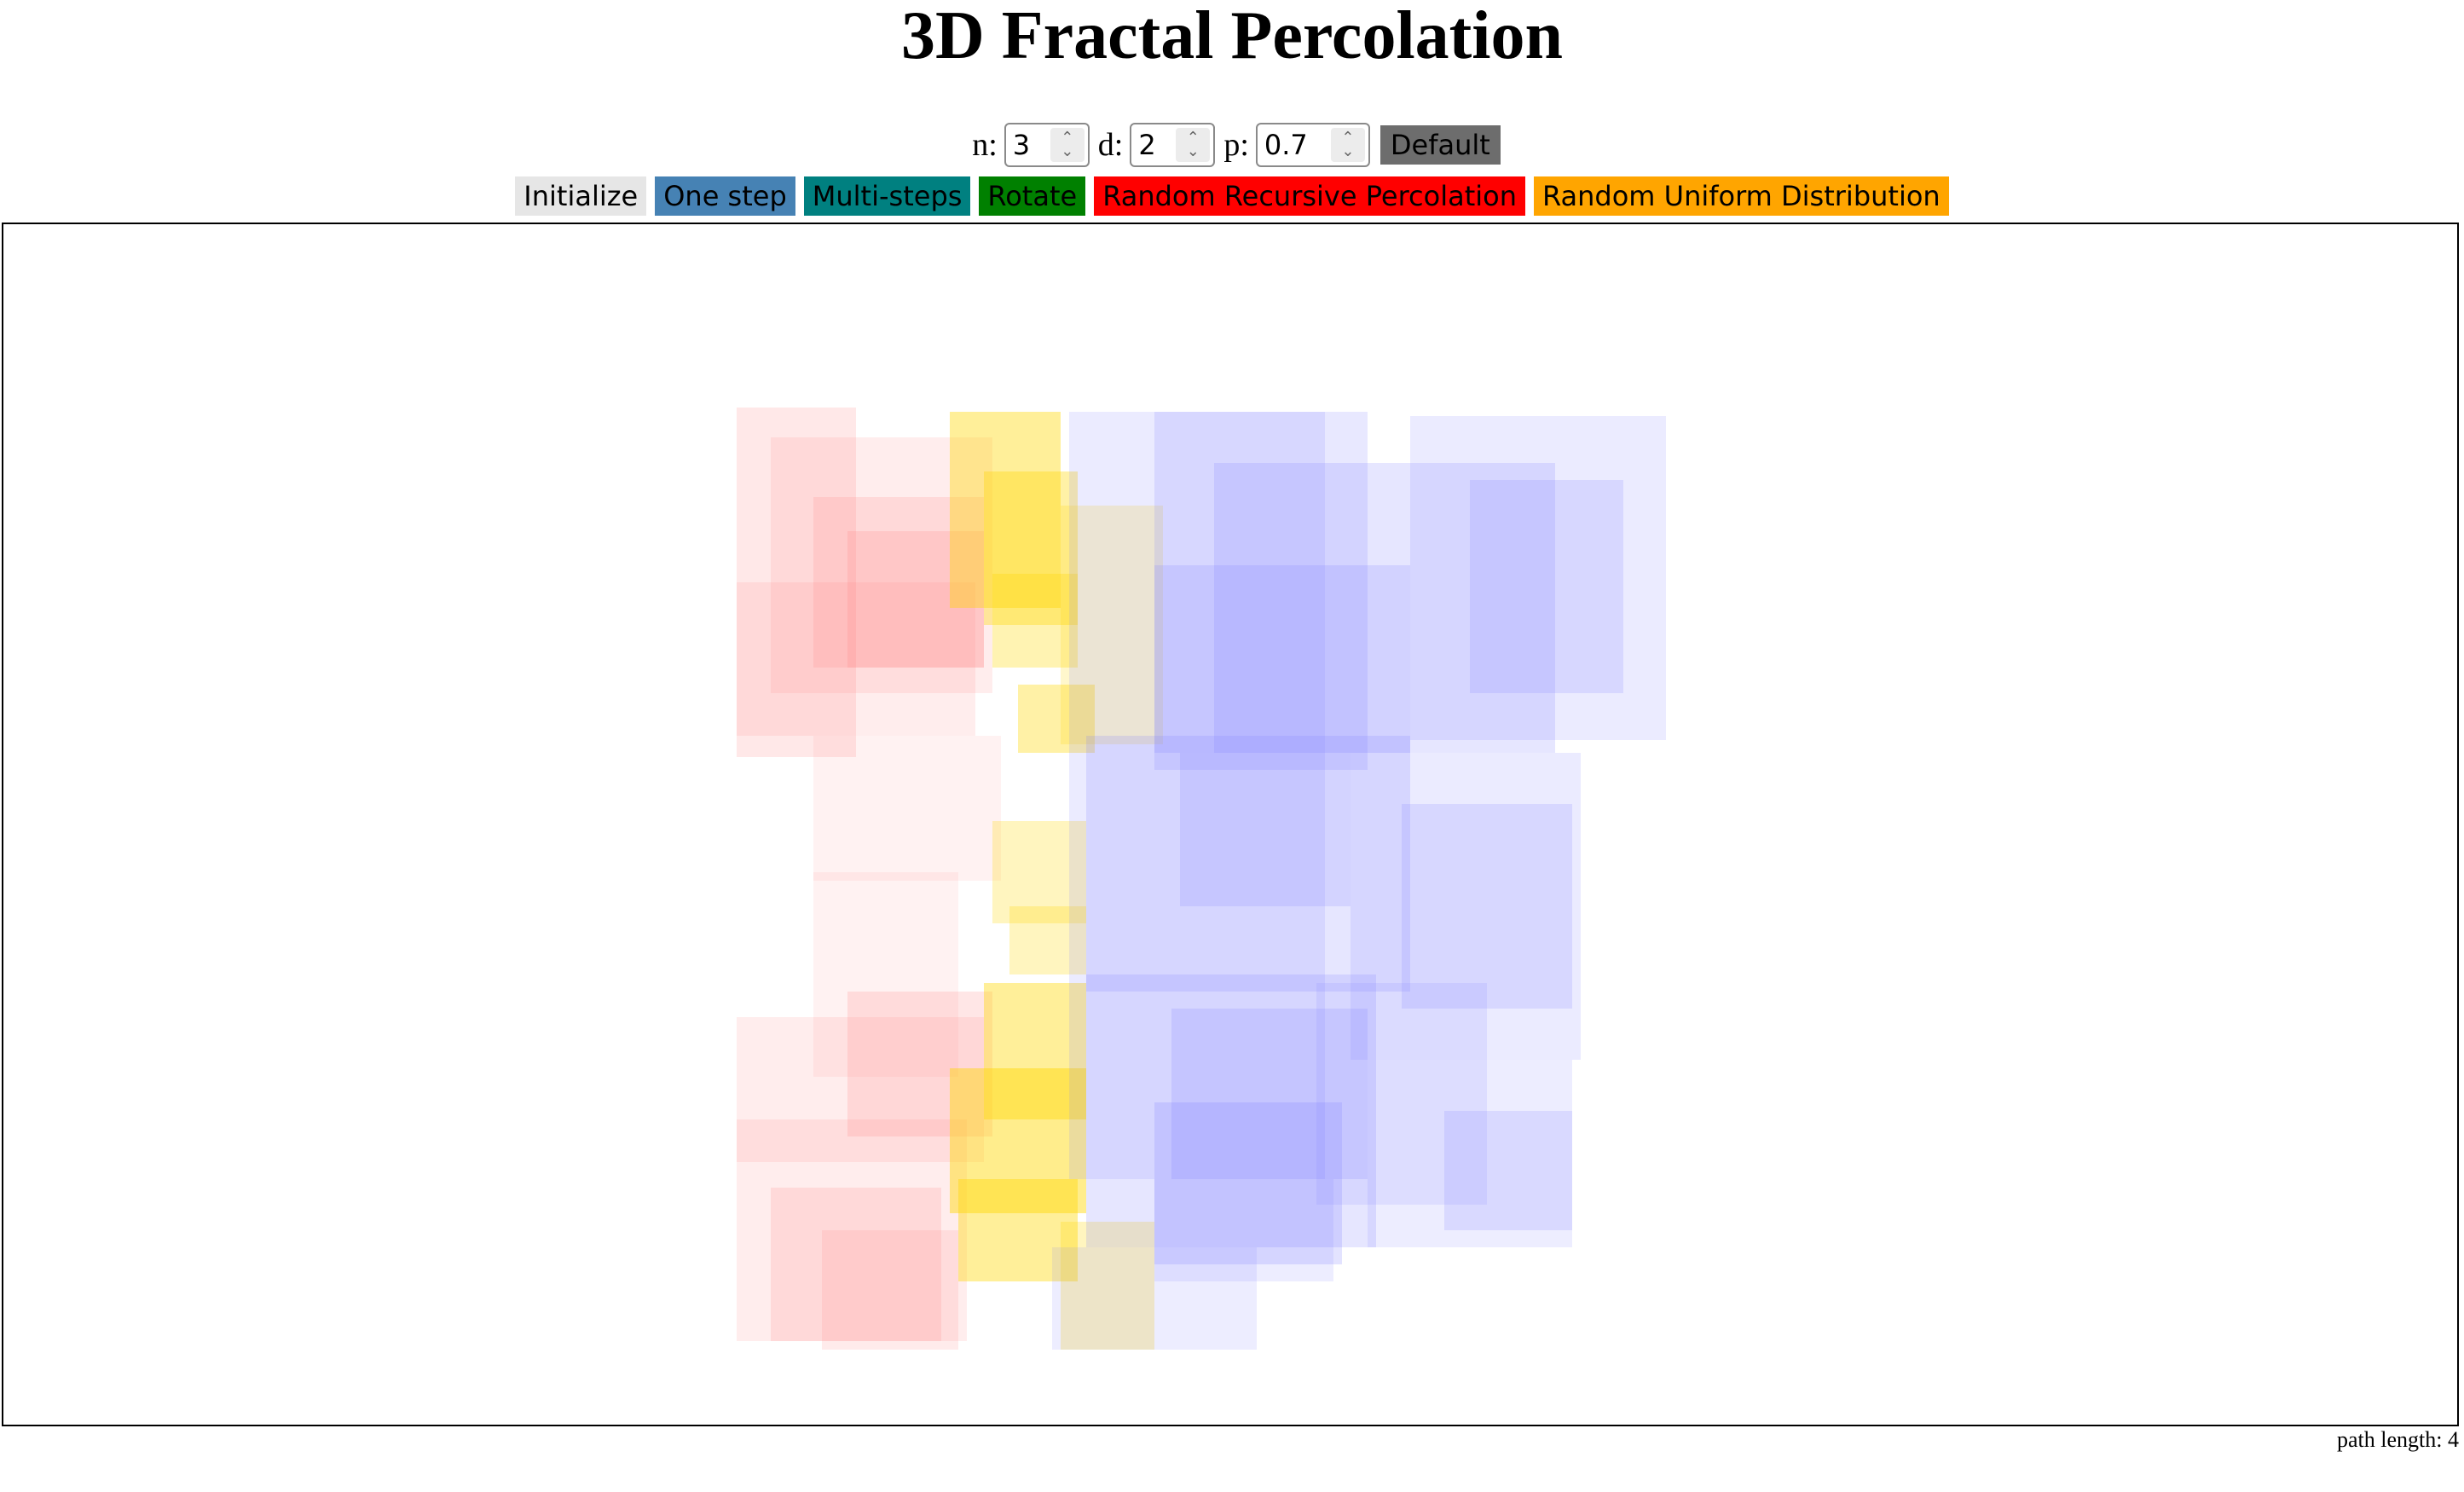 Image resolution: width=2464 pixels, height=1492 pixels. I want to click on random-uniform-distribution-button: Random Uniform Distribution, so click(1741, 196).